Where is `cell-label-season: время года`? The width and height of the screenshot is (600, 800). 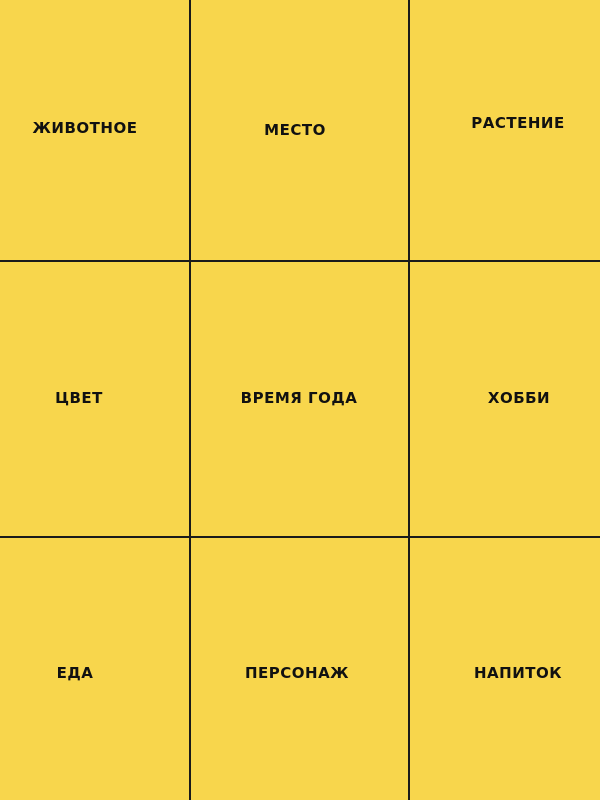
cell-label-season: время года is located at coordinates (299, 398).